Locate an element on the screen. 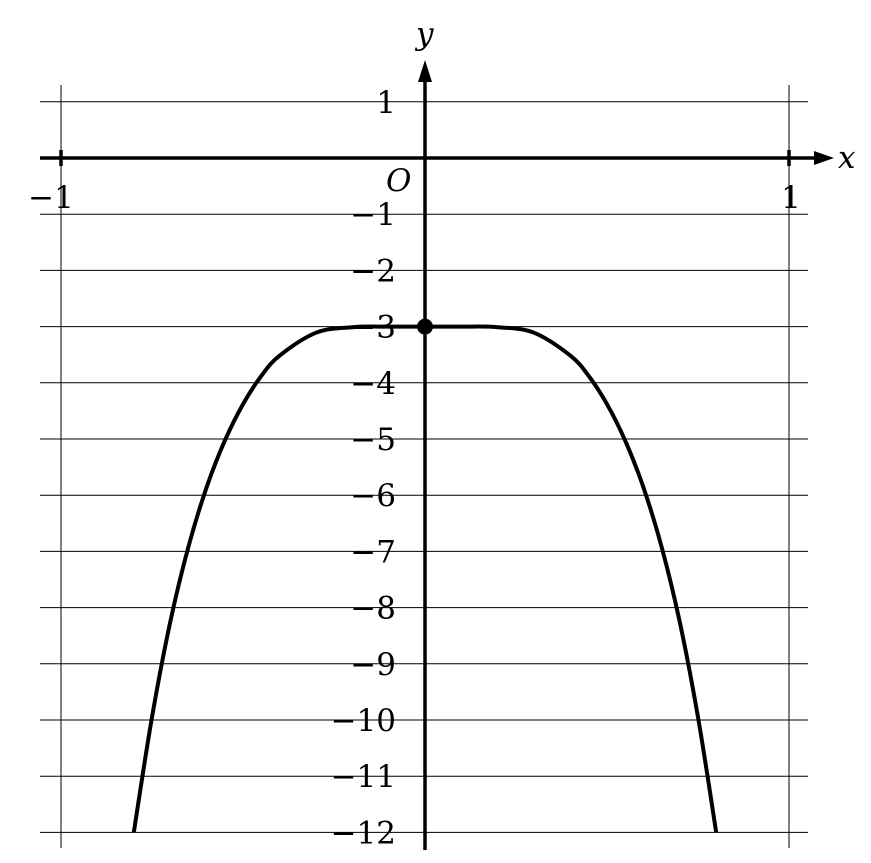 Image resolution: width=871 pixels, height=863 pixels. y-tick-label: −5 is located at coordinates (373, 440).